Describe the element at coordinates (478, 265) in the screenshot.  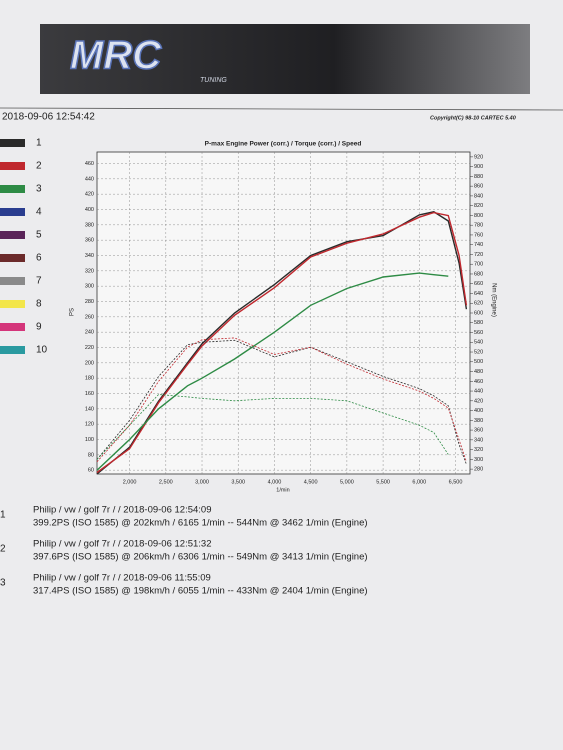
I see `y2-tick-label: 700` at that location.